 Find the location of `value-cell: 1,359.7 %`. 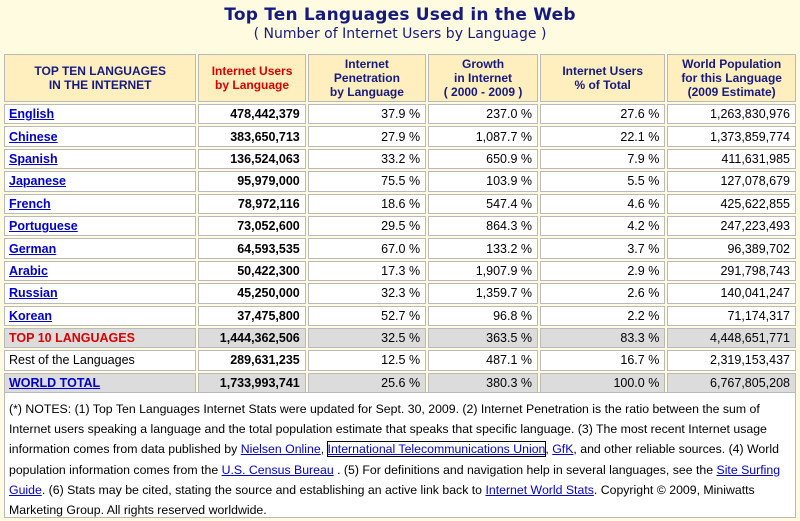

value-cell: 1,359.7 % is located at coordinates (483, 293).